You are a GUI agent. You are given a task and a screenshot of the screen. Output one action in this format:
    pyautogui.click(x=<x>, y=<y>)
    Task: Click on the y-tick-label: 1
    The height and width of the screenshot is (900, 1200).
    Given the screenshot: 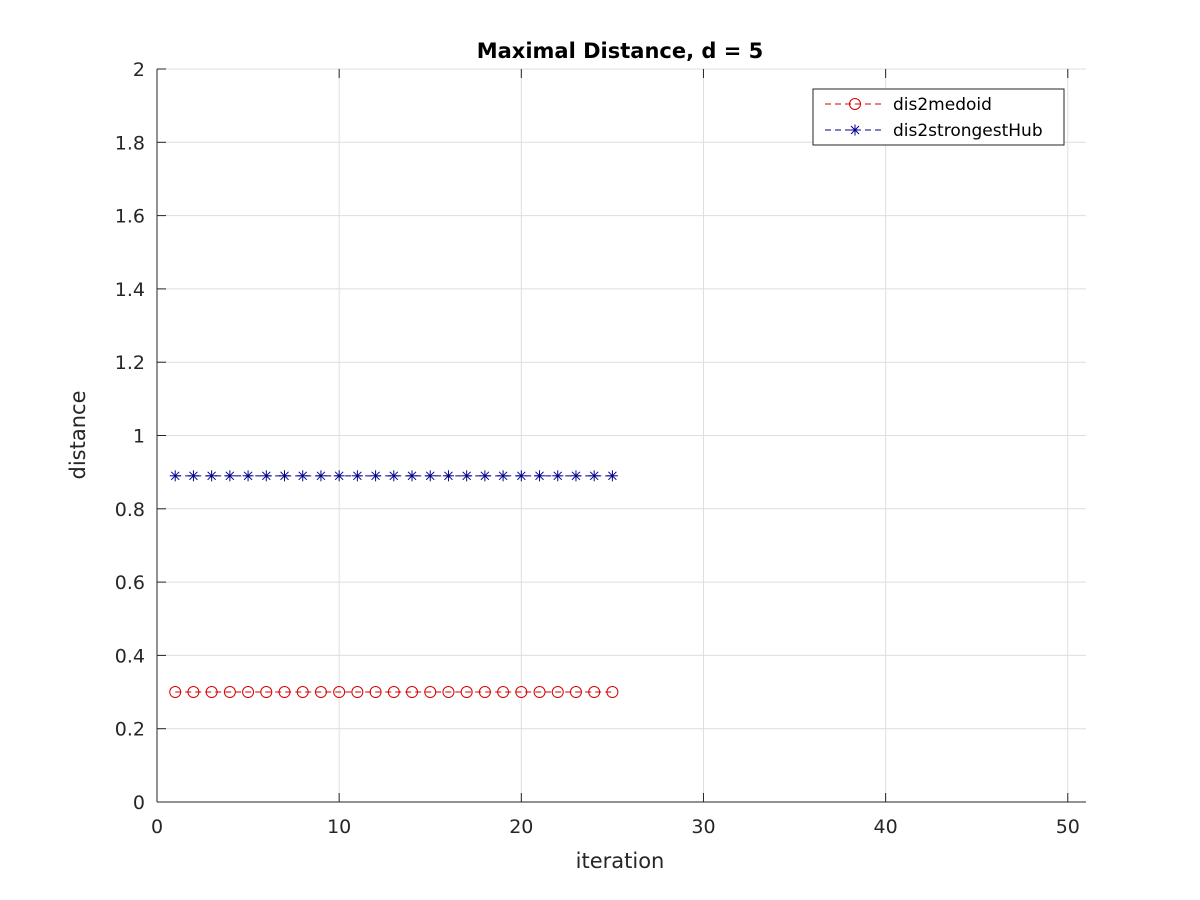 What is the action you would take?
    pyautogui.click(x=139, y=437)
    